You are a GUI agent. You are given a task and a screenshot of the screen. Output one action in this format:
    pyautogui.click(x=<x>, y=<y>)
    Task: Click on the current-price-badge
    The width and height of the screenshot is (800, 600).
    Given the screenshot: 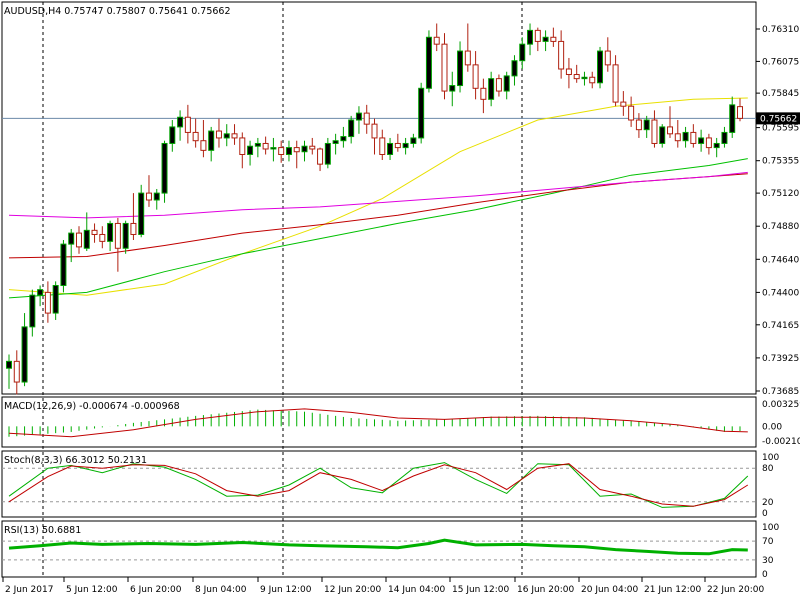 What is the action you would take?
    pyautogui.click(x=778, y=118)
    